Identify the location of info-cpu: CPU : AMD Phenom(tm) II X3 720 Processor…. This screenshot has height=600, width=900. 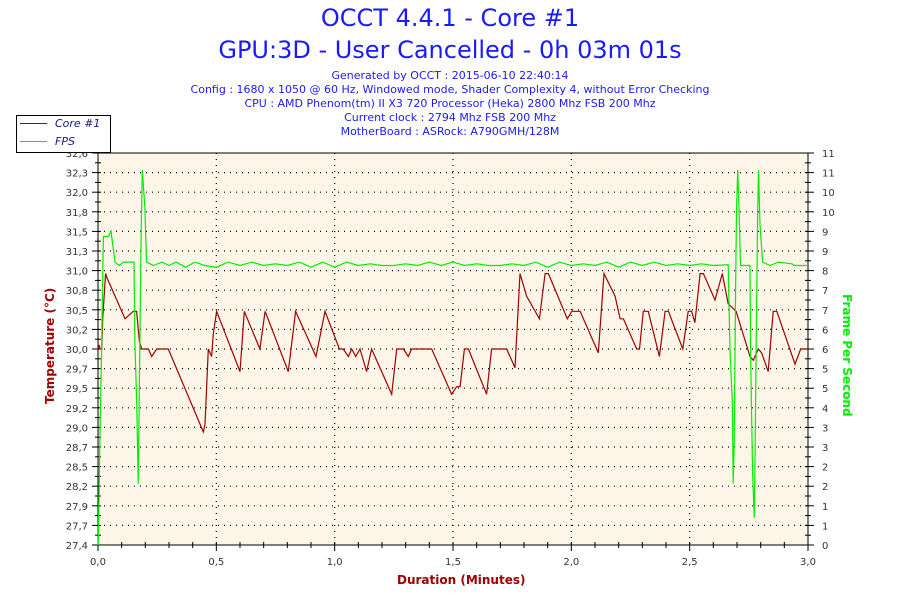
(450, 103).